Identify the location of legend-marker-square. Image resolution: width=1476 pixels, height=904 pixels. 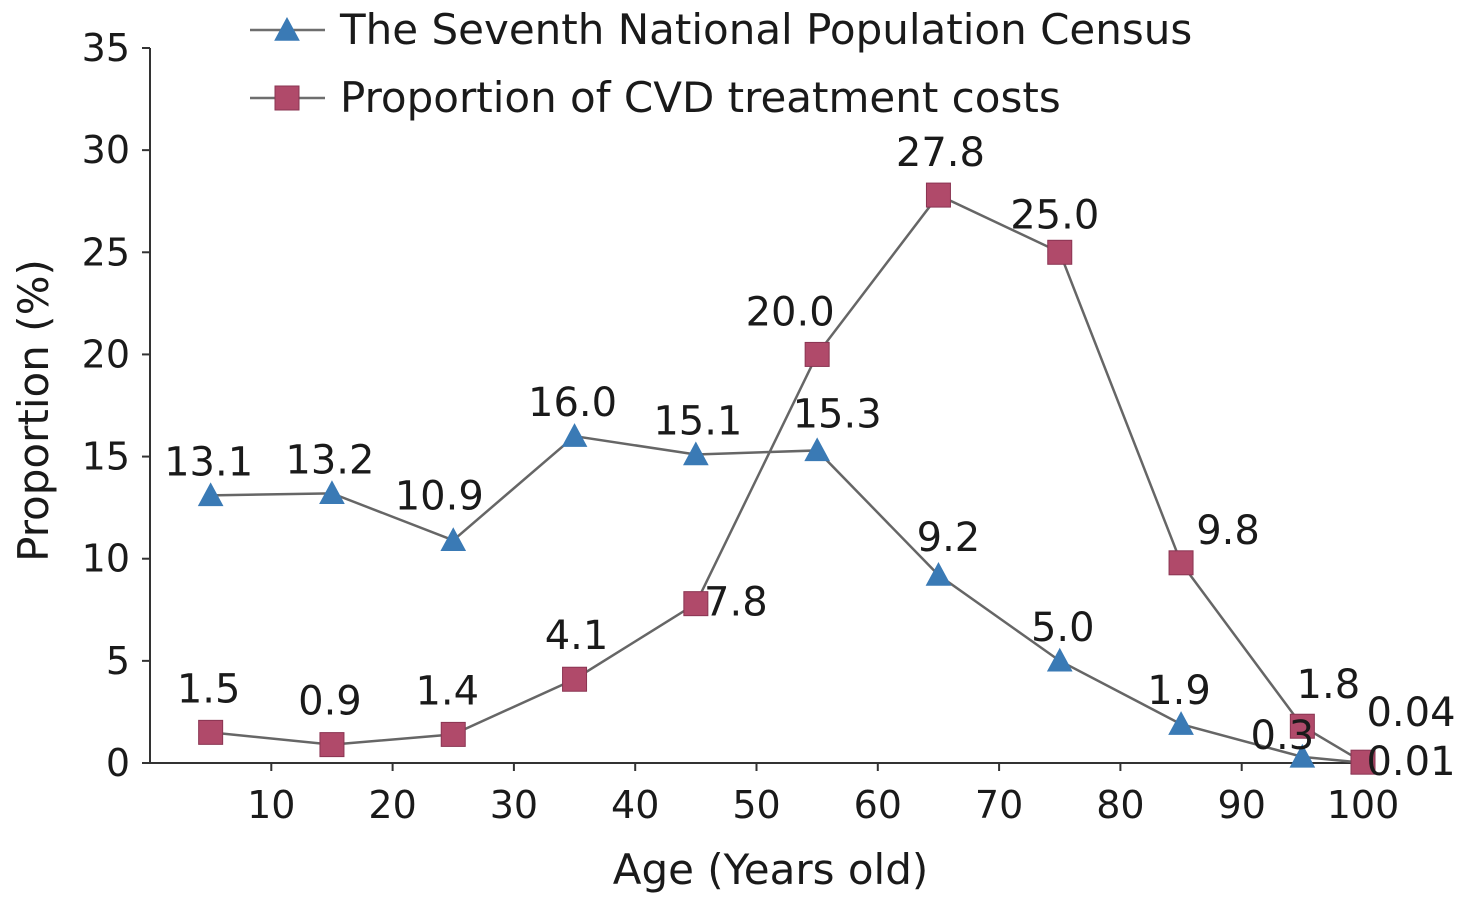
(287, 98).